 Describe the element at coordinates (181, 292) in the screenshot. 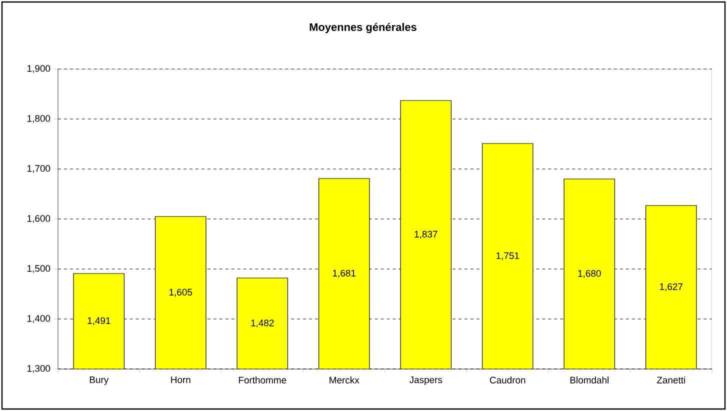

I see `data-label: 1,605` at that location.